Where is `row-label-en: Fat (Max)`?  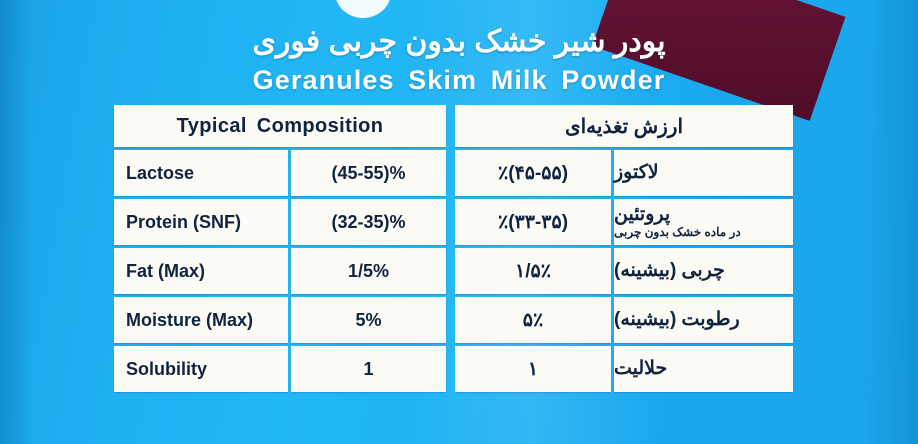
row-label-en: Fat (Max) is located at coordinates (201, 271).